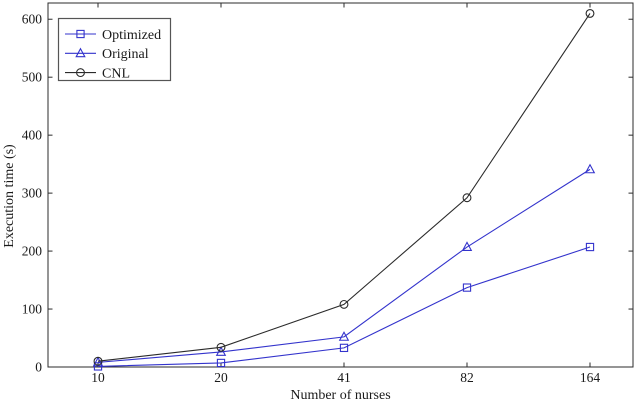  What do you see at coordinates (590, 377) in the screenshot?
I see `x-tick-label: 164` at bounding box center [590, 377].